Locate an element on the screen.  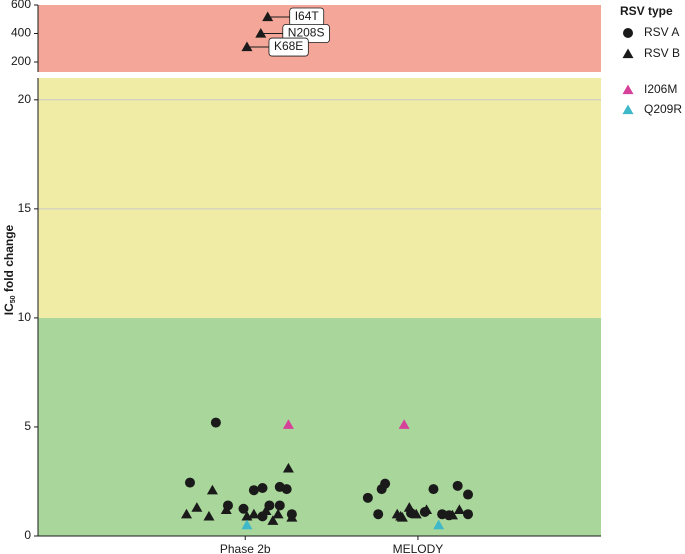
y-axis-label-part: IC is located at coordinates (9, 309).